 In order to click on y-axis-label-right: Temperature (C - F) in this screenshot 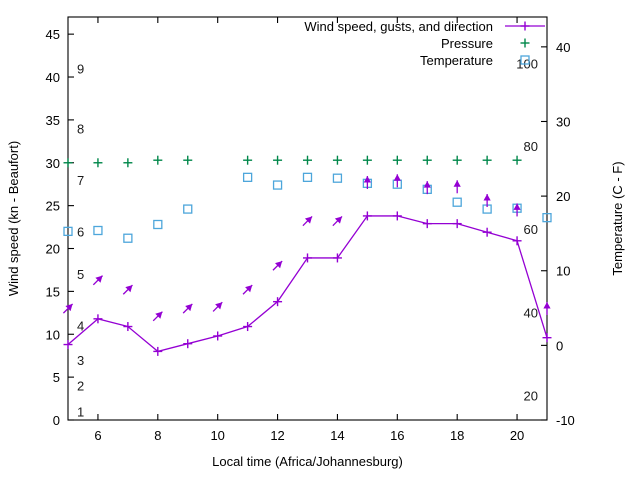, I will do `click(617, 218)`.